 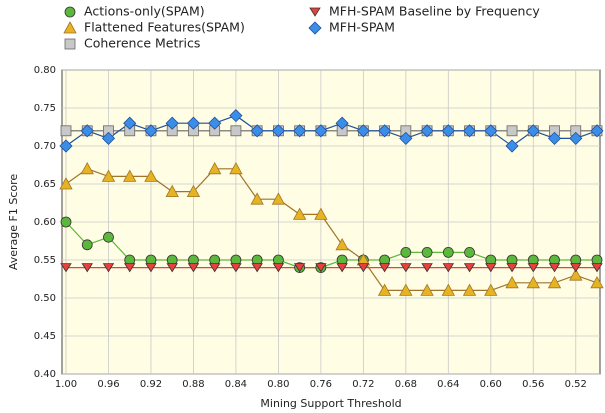 What do you see at coordinates (45, 70) in the screenshot?
I see `y-tick-label: 0.80` at bounding box center [45, 70].